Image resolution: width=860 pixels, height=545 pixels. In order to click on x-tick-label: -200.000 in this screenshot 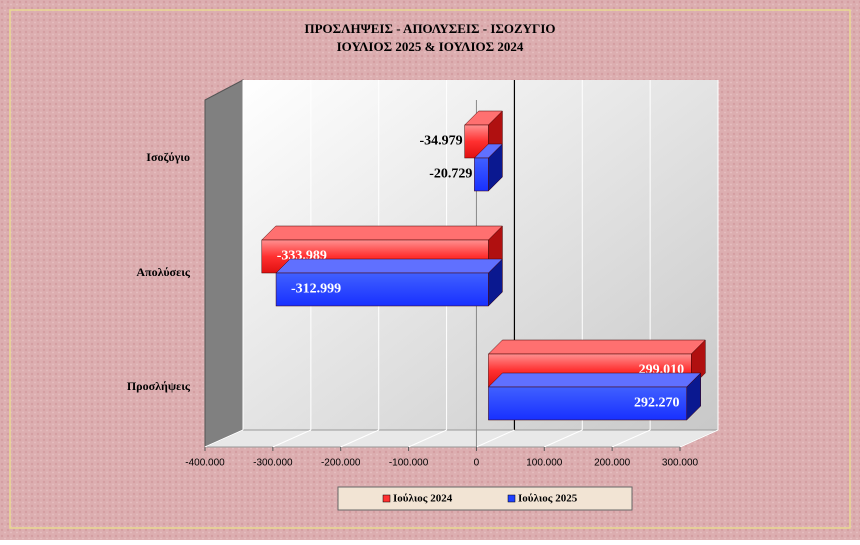, I will do `click(341, 463)`.